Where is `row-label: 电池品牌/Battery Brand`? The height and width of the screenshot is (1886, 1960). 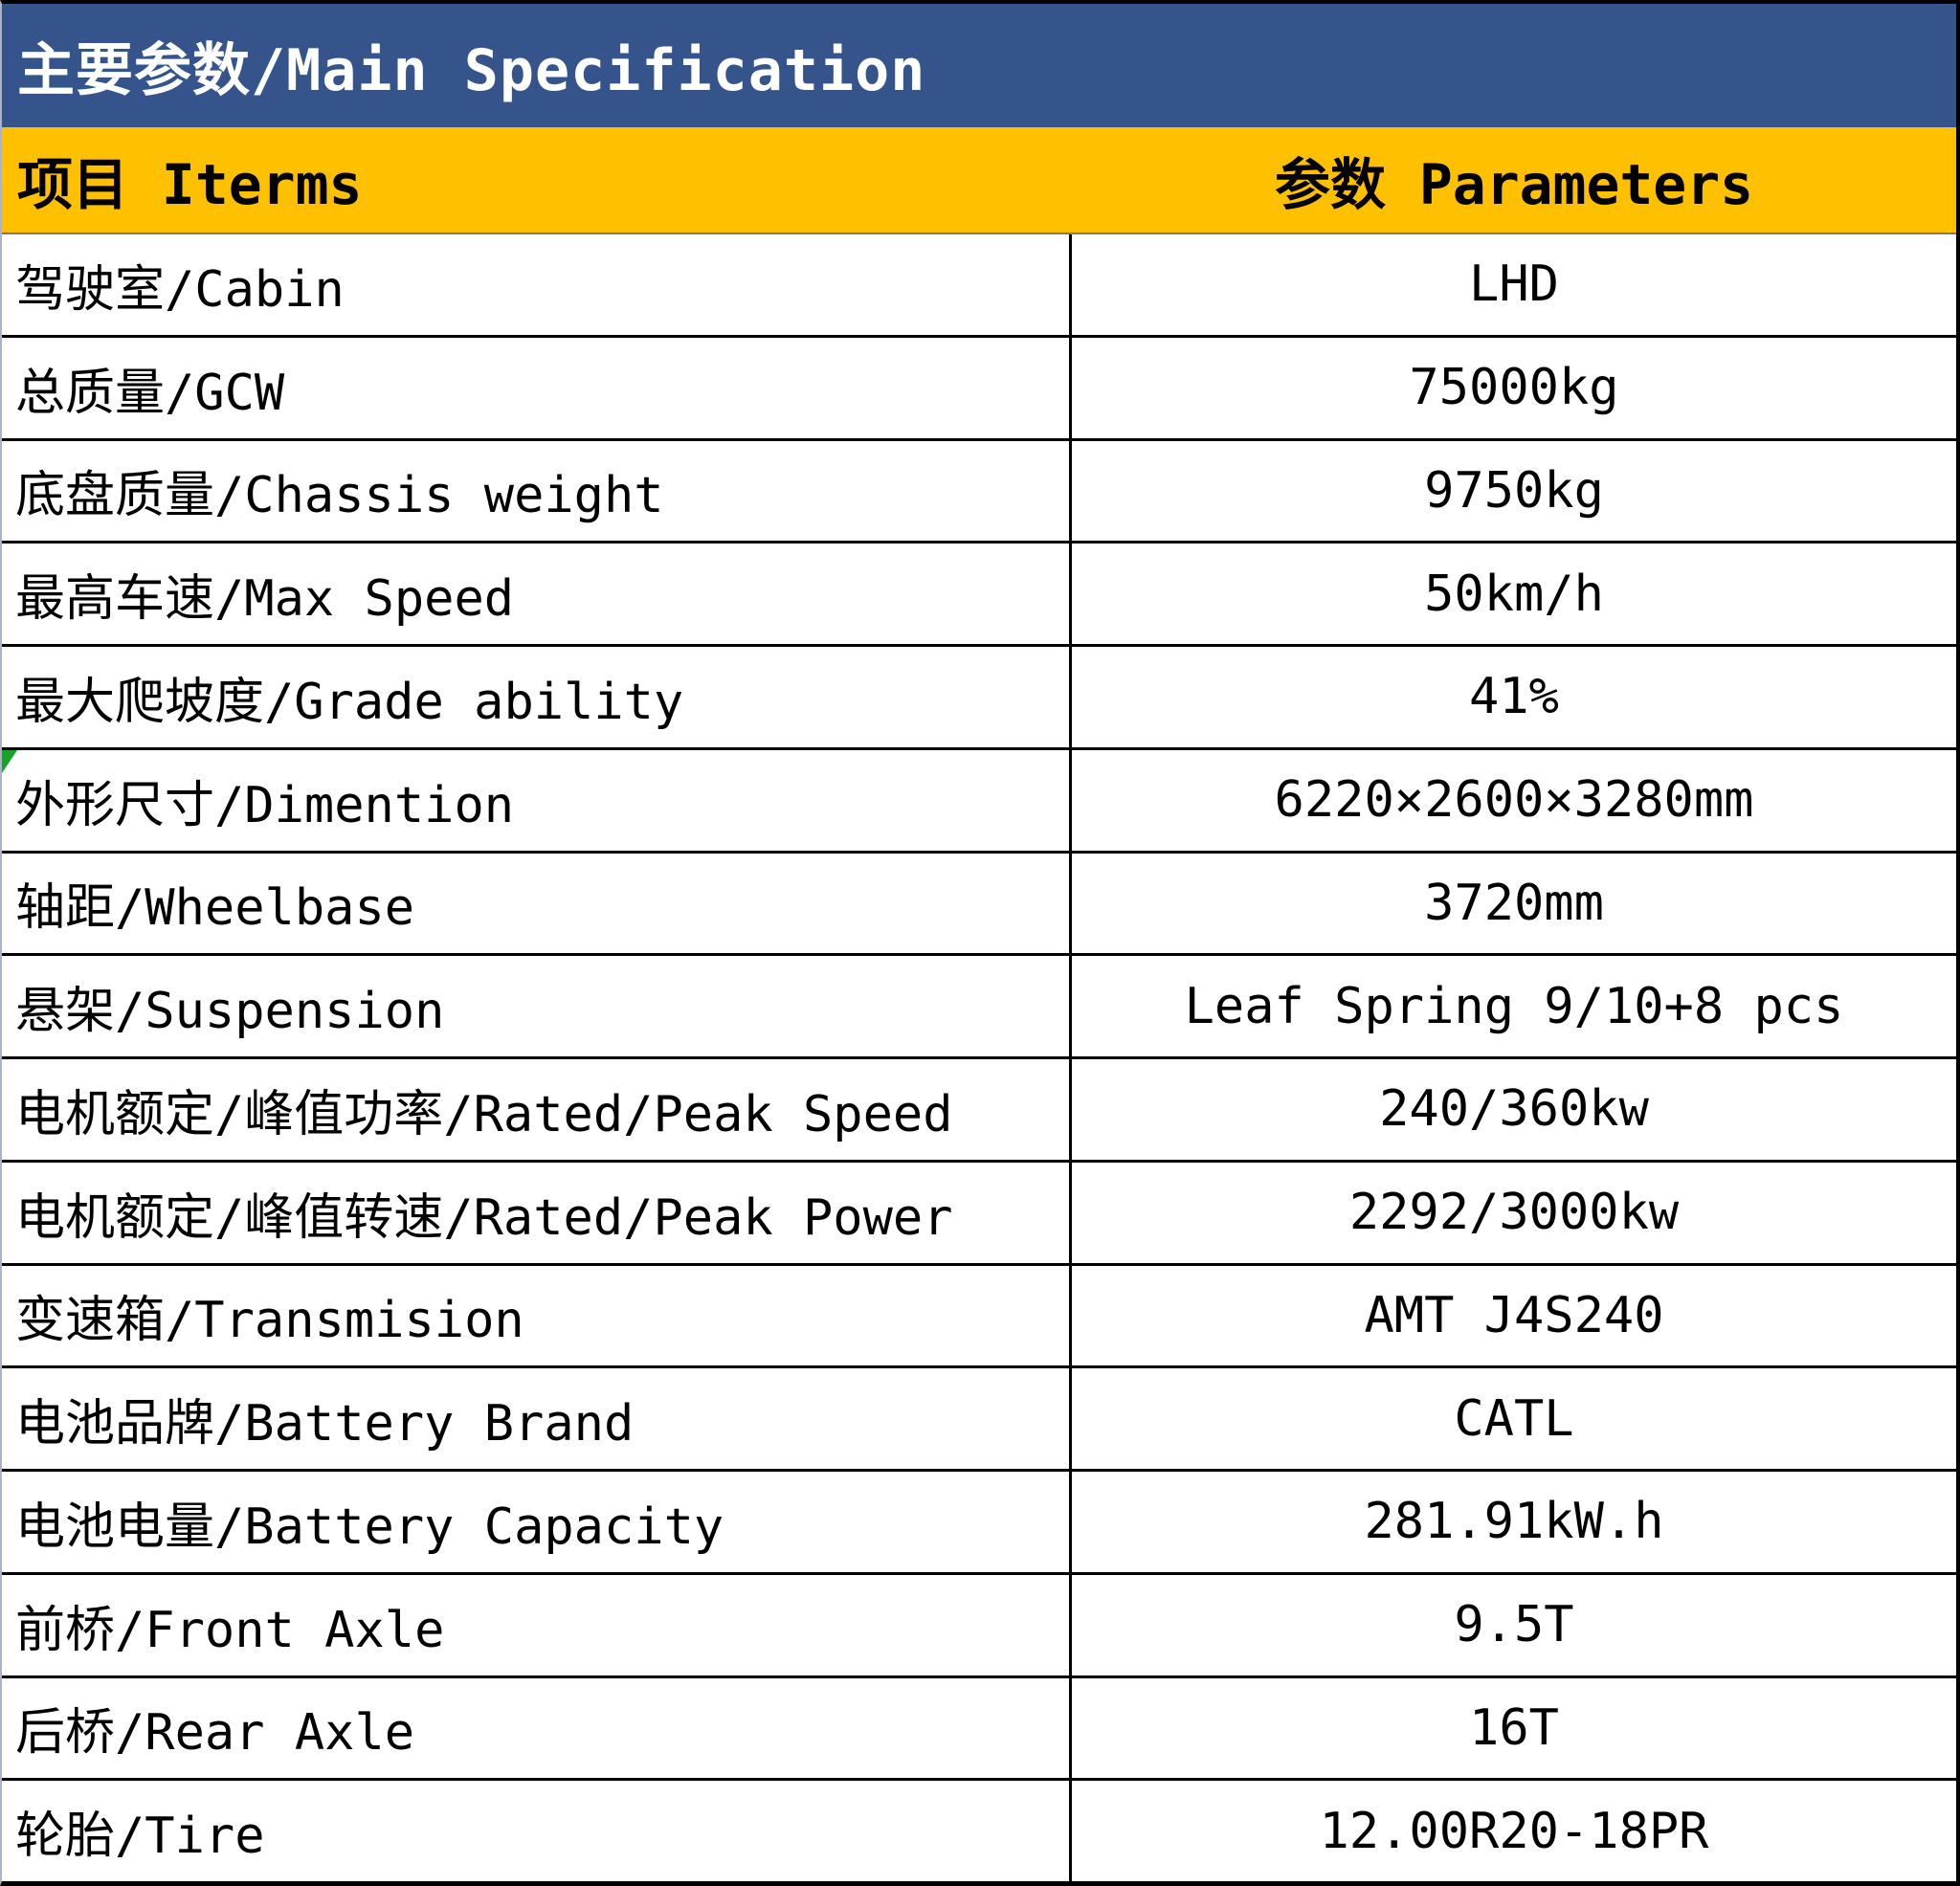 row-label: 电池品牌/Battery Brand is located at coordinates (325, 1424).